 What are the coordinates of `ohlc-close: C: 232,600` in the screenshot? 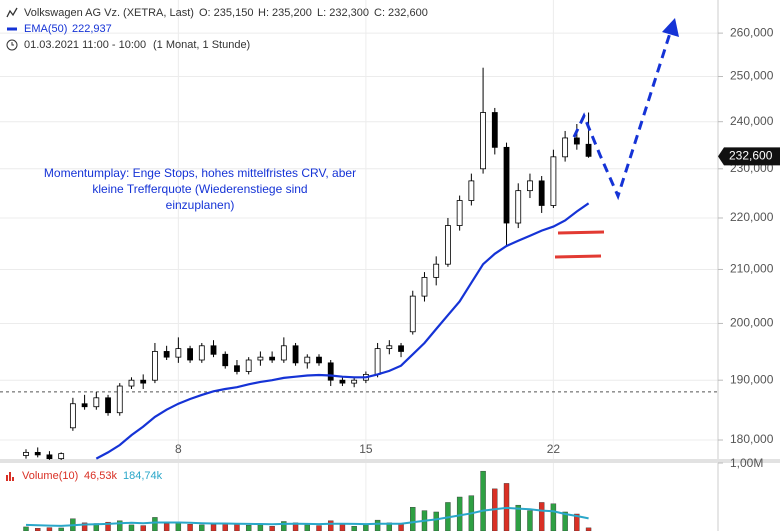 It's located at (401, 13).